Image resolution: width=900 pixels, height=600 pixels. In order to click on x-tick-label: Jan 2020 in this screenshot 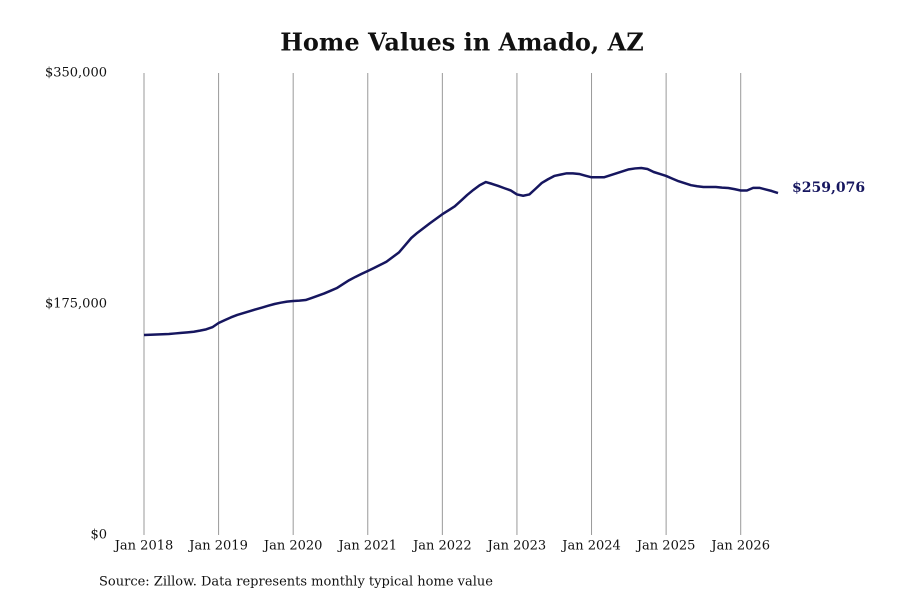, I will do `click(292, 546)`.